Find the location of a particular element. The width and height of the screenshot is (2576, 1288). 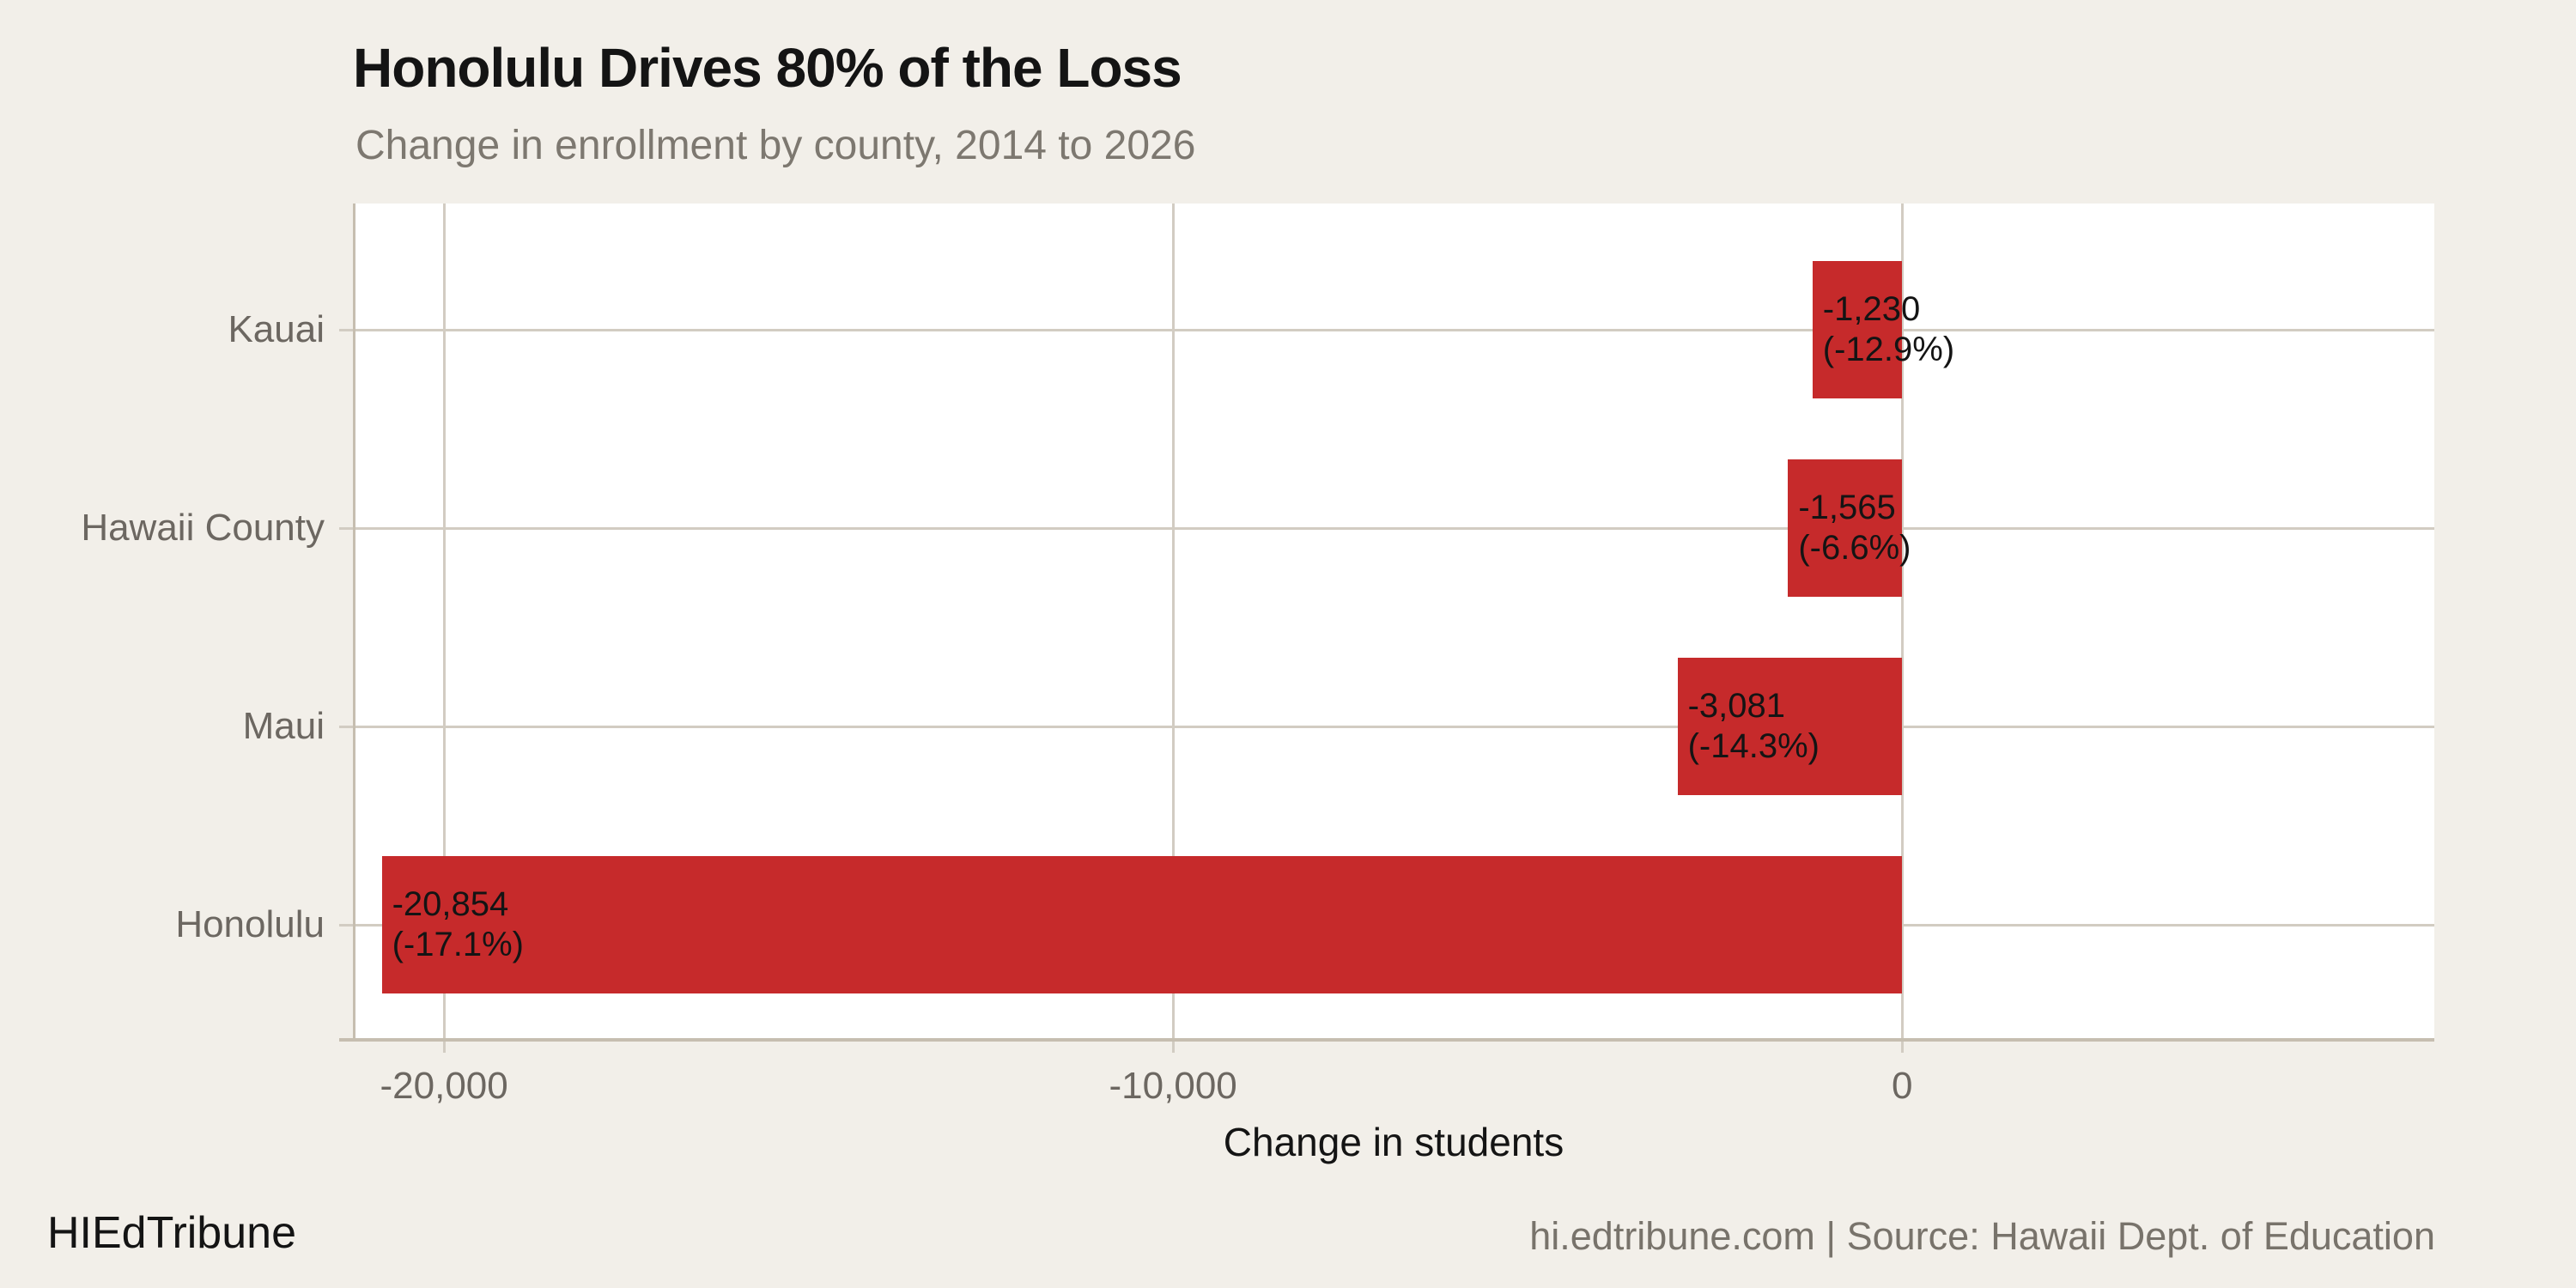

bar-percent: (-6.6%) is located at coordinates (1855, 548).